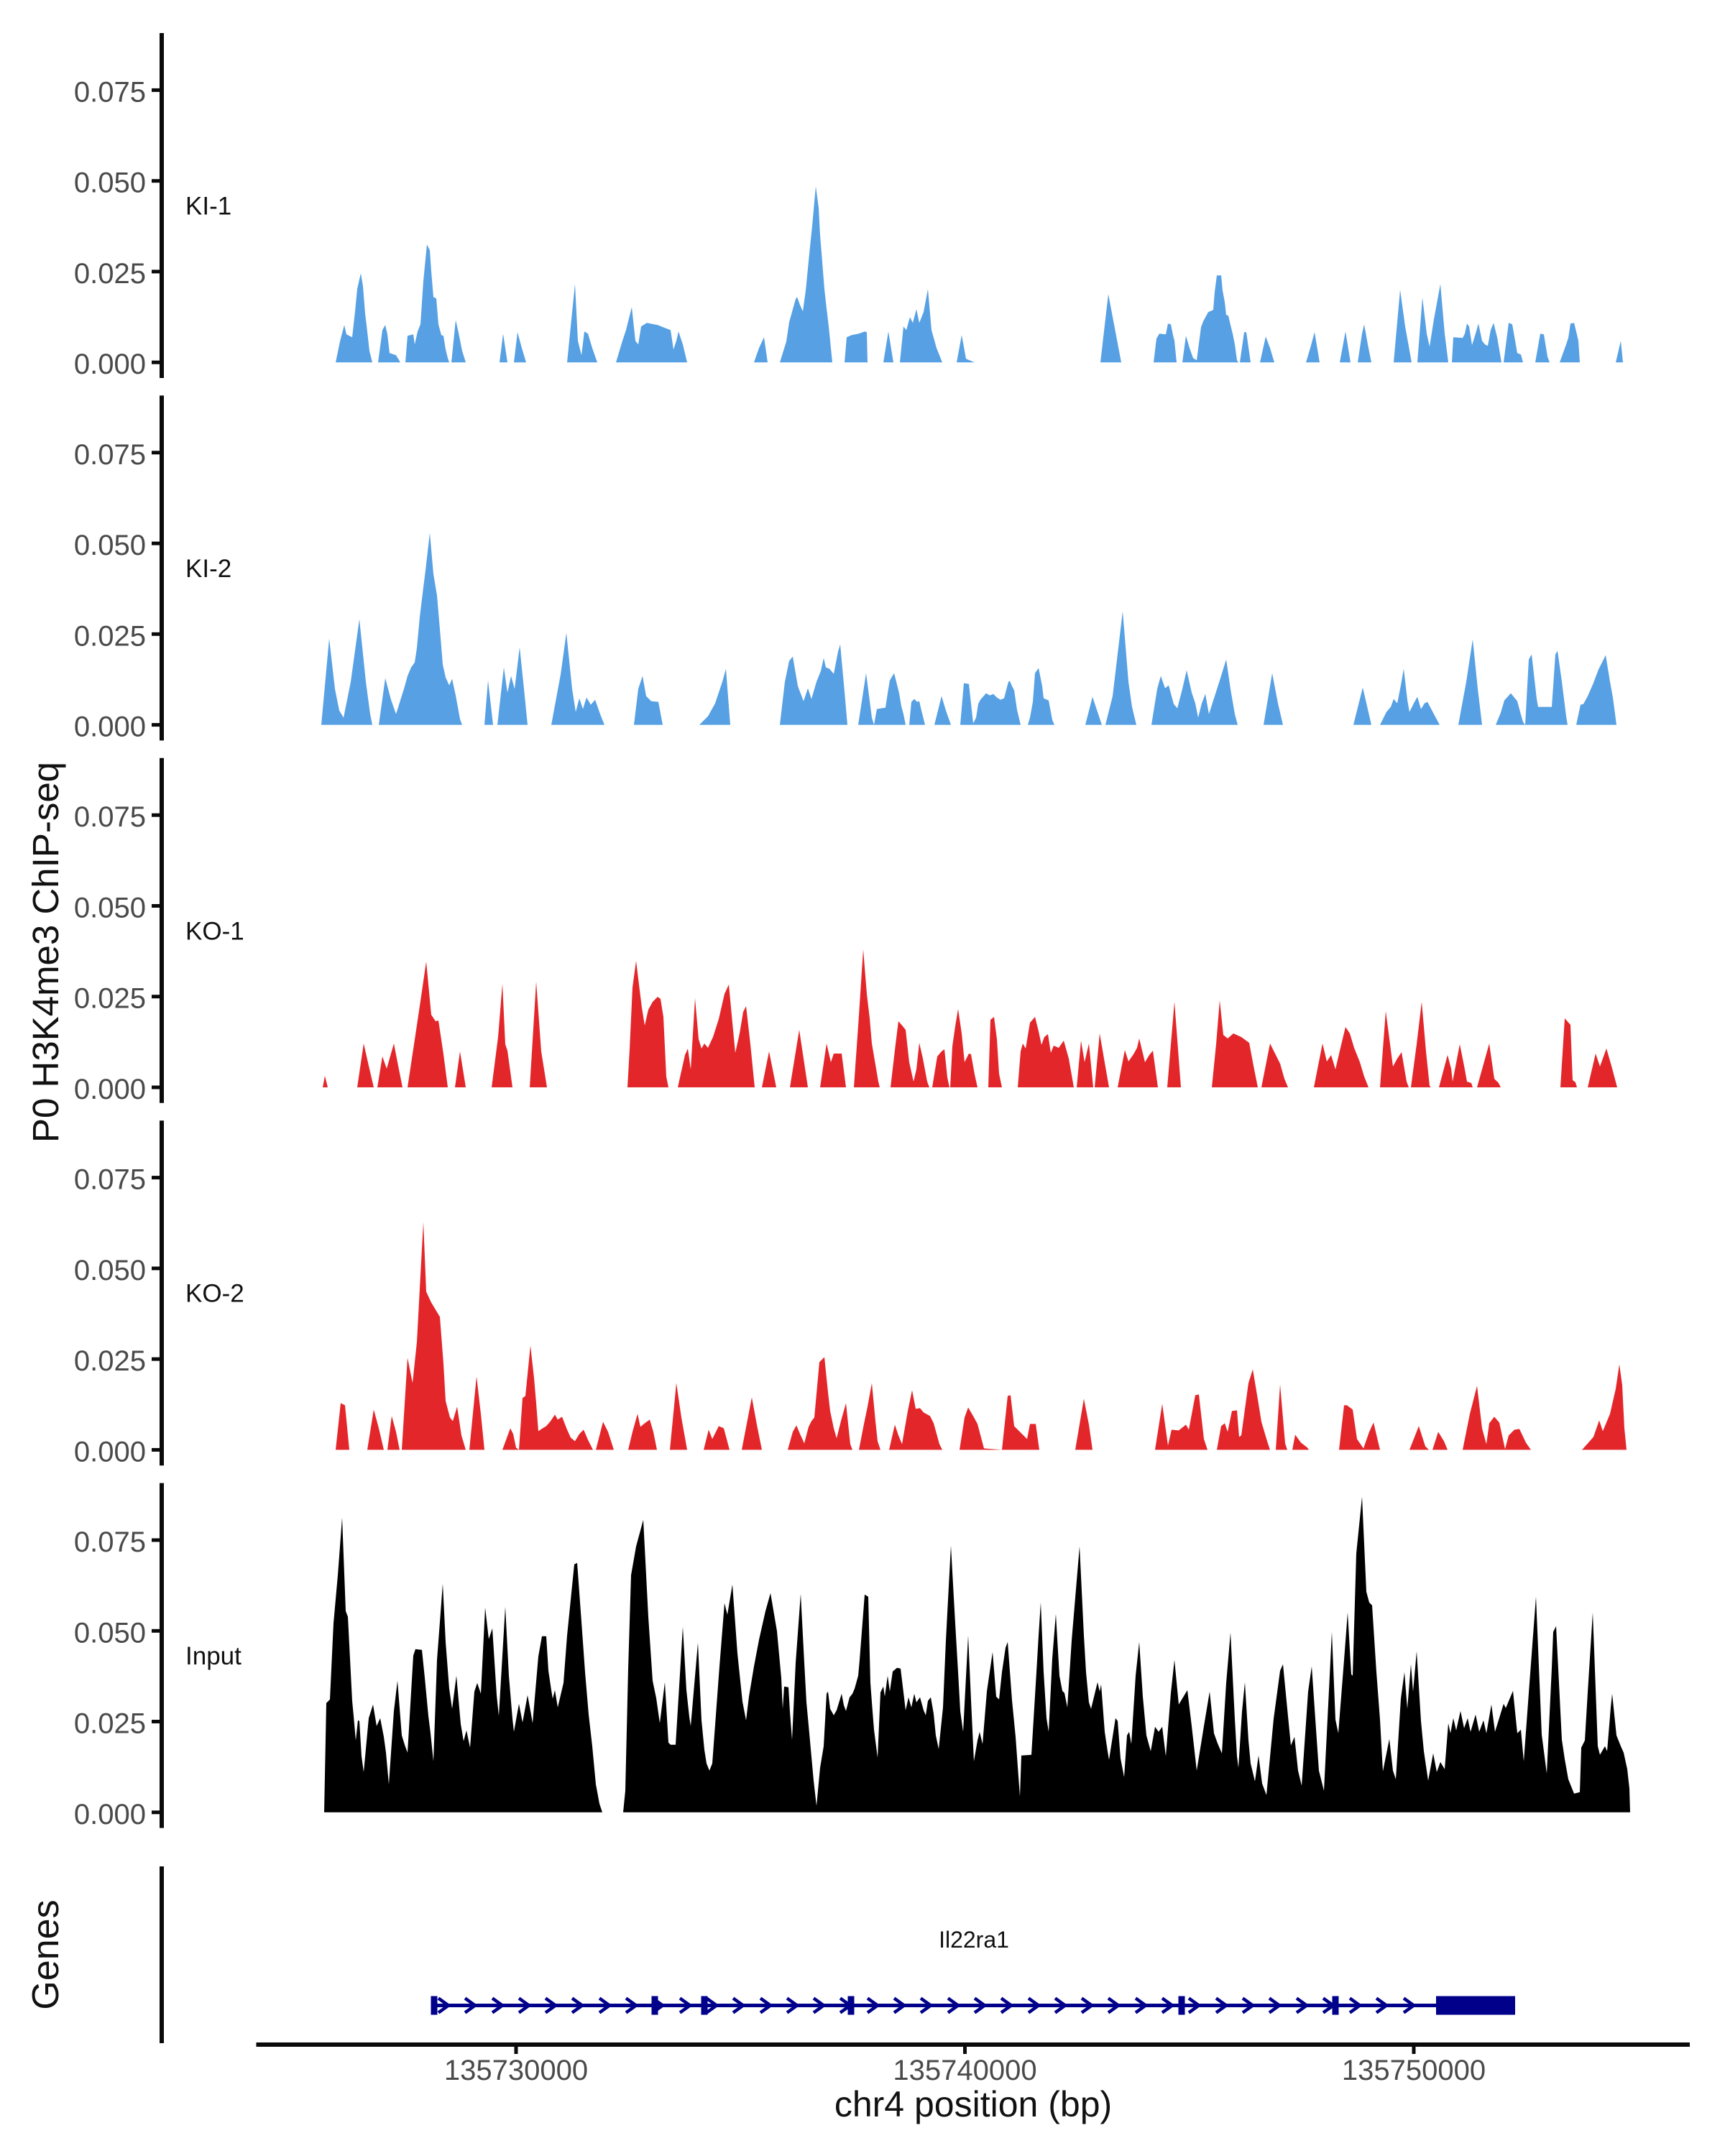 The height and width of the screenshot is (2156, 1725). What do you see at coordinates (214, 931) in the screenshot?
I see `svg-text: KO-1` at bounding box center [214, 931].